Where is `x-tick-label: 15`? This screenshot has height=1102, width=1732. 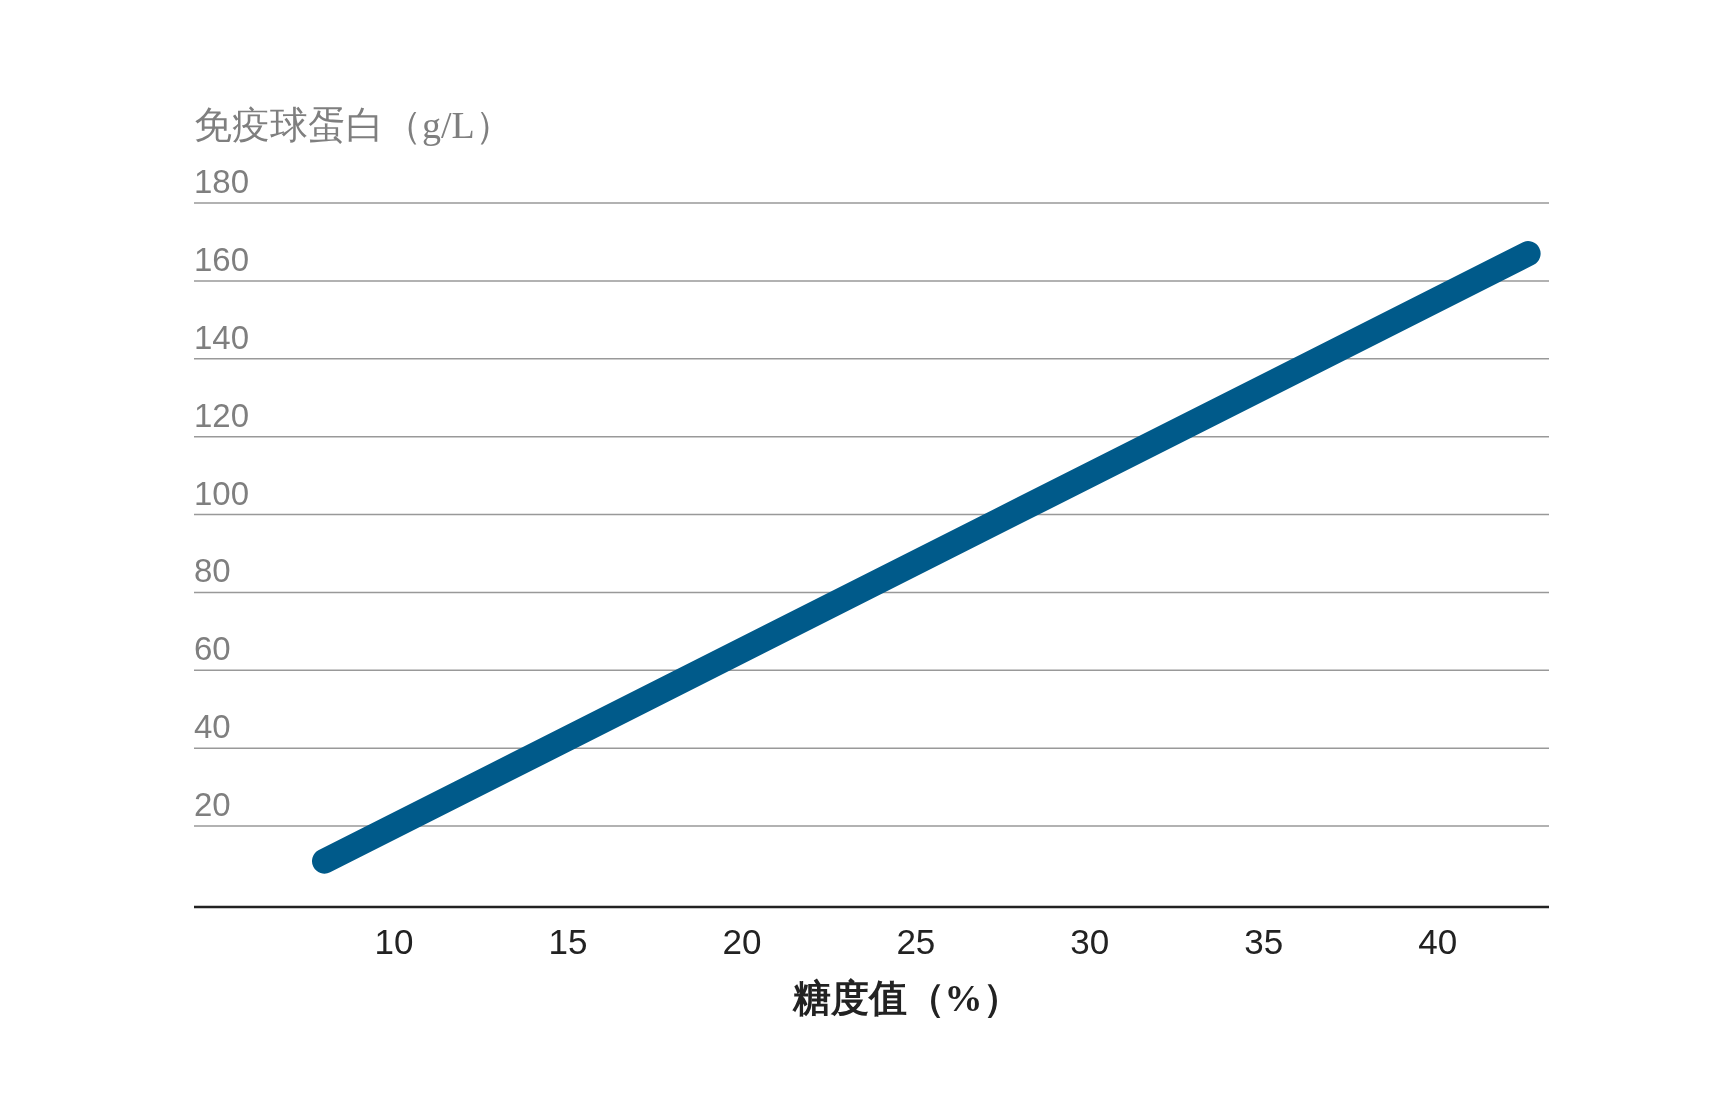
x-tick-label: 15 is located at coordinates (568, 941).